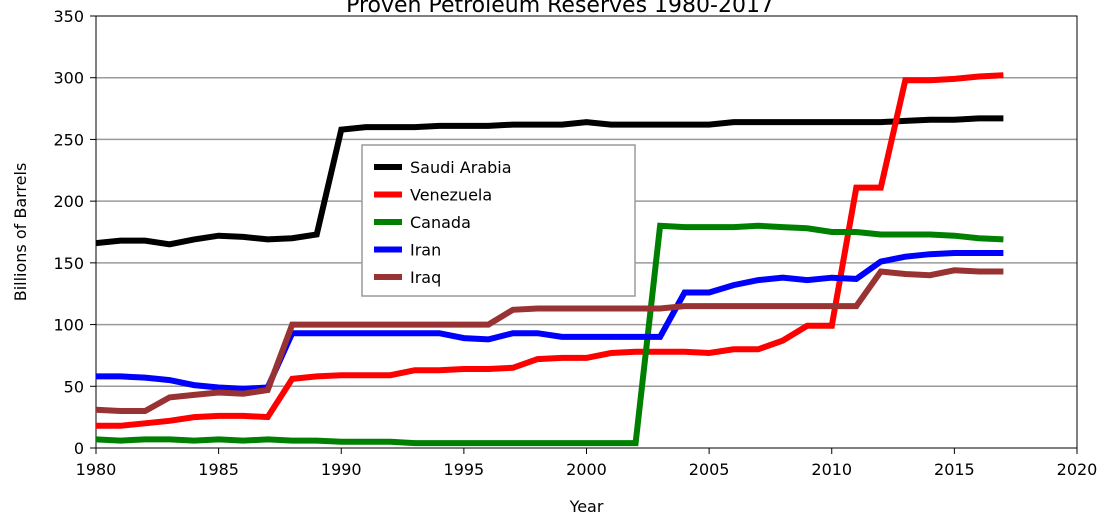  What do you see at coordinates (425, 277) in the screenshot?
I see `legend-label: Iraq` at bounding box center [425, 277].